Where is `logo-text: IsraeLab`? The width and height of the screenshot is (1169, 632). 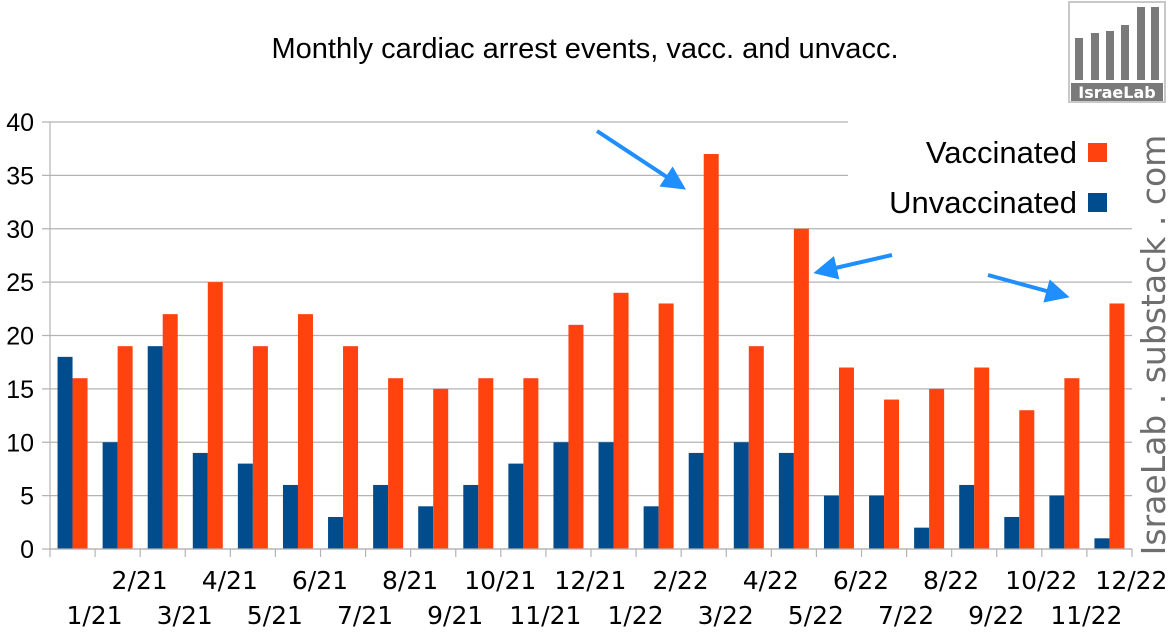
logo-text: IsraeLab is located at coordinates (1116, 92).